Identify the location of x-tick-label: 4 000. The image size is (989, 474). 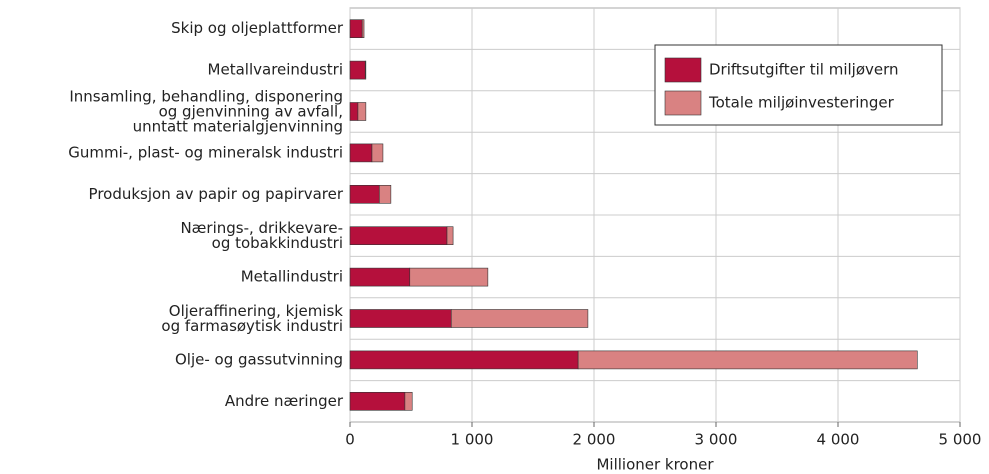
(838, 440).